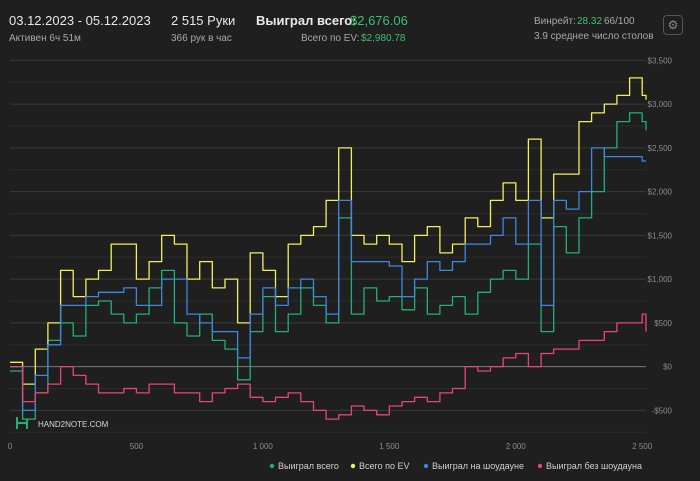  I want to click on y-tick-label: $3,500, so click(660, 60).